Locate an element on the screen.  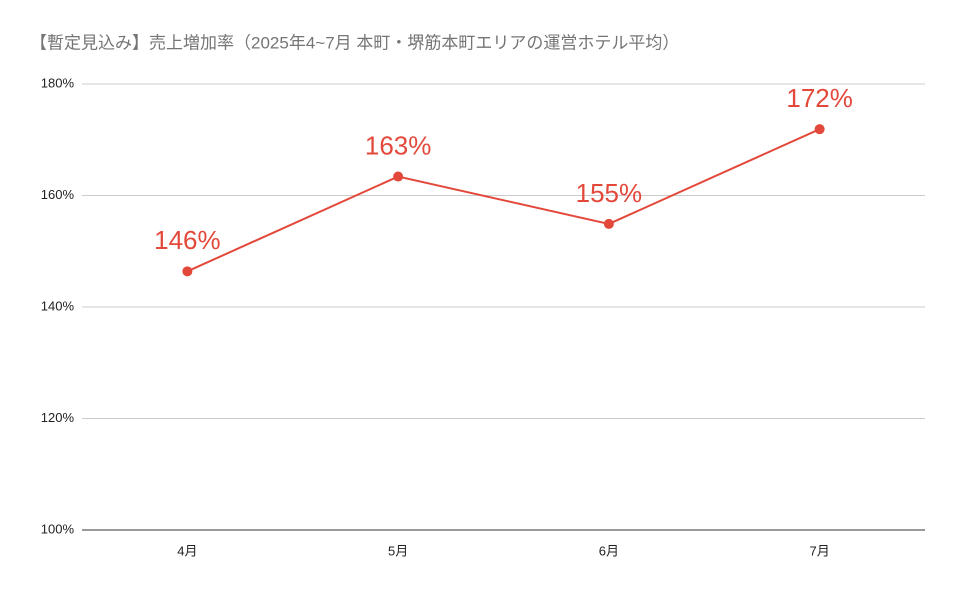
data-label: 155% is located at coordinates (609, 193).